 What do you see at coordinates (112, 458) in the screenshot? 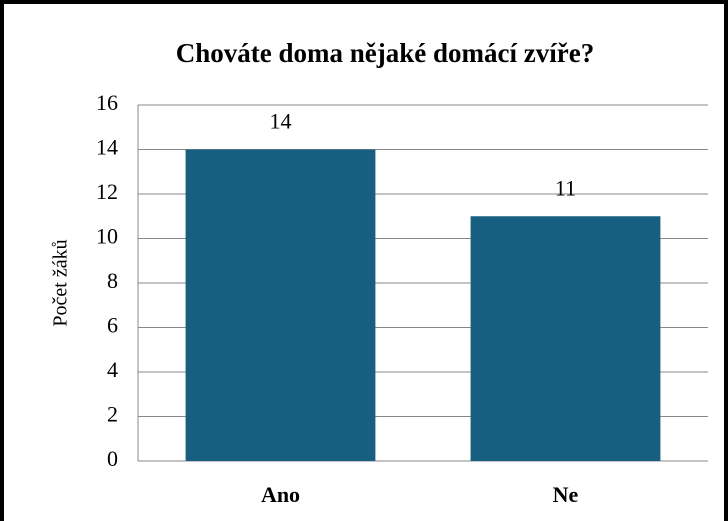
I see `y-tick-label: 0` at bounding box center [112, 458].